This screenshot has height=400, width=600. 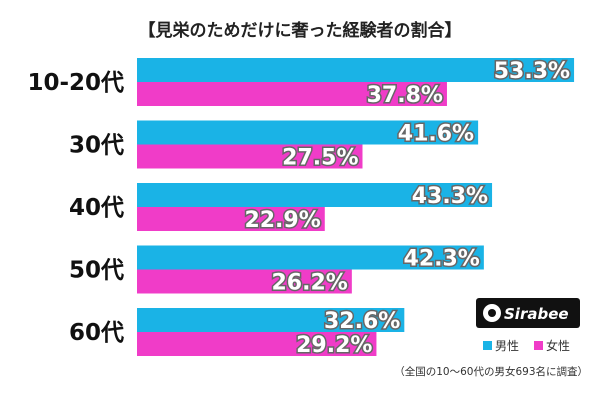 What do you see at coordinates (96, 146) in the screenshot?
I see `category-label-1: 30代` at bounding box center [96, 146].